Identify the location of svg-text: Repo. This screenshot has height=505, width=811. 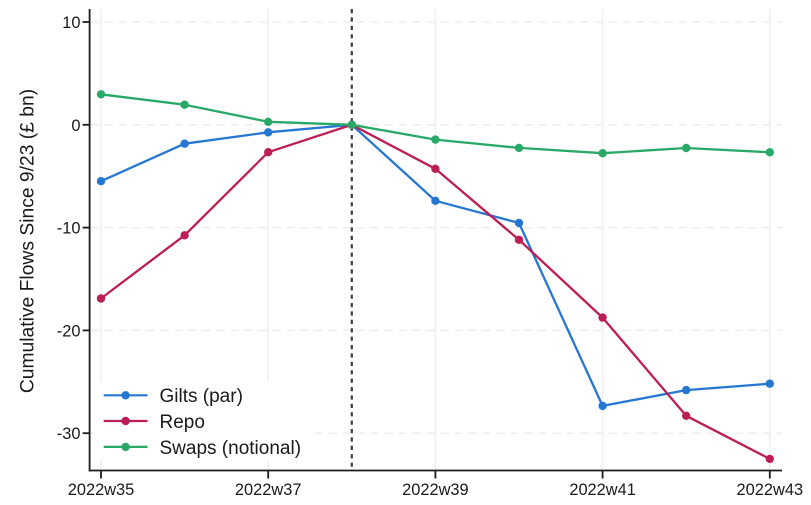
(182, 422).